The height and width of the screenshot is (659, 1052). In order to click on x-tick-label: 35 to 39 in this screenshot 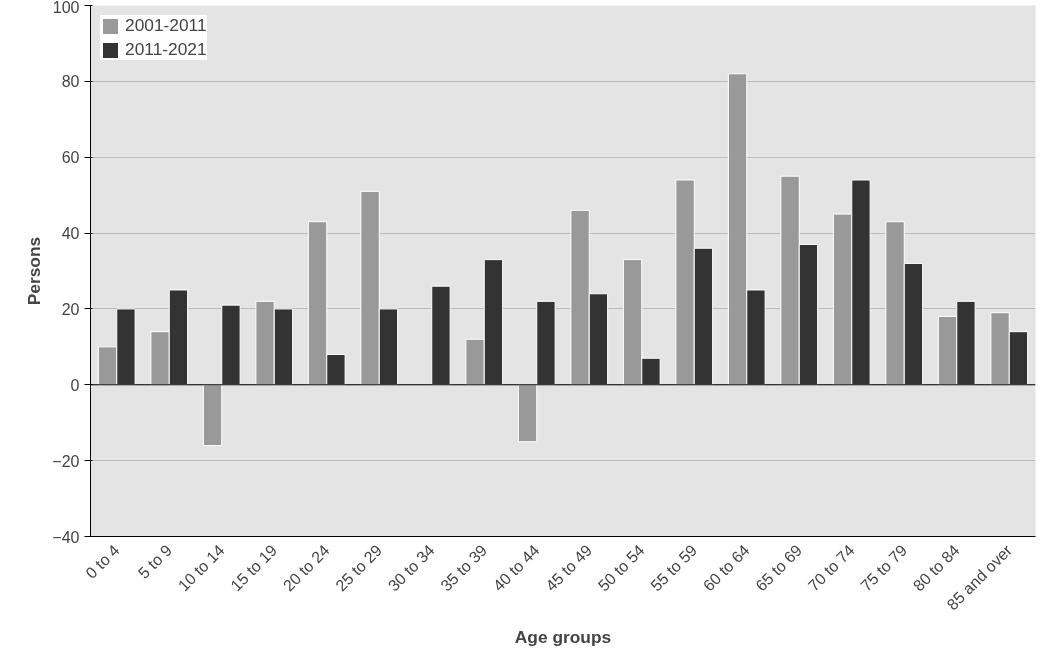, I will do `click(464, 568)`.